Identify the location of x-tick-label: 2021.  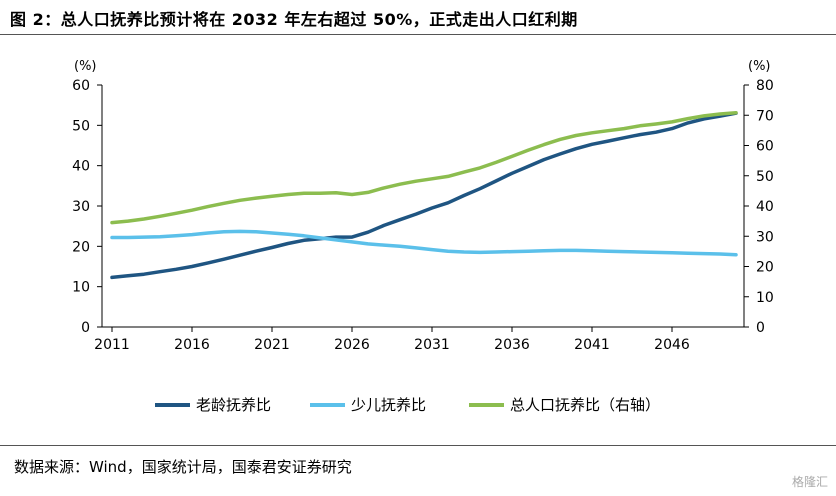
(272, 345).